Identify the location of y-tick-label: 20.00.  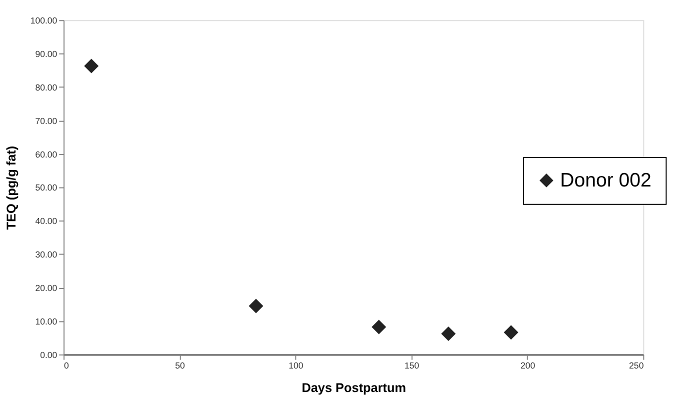
(46, 288).